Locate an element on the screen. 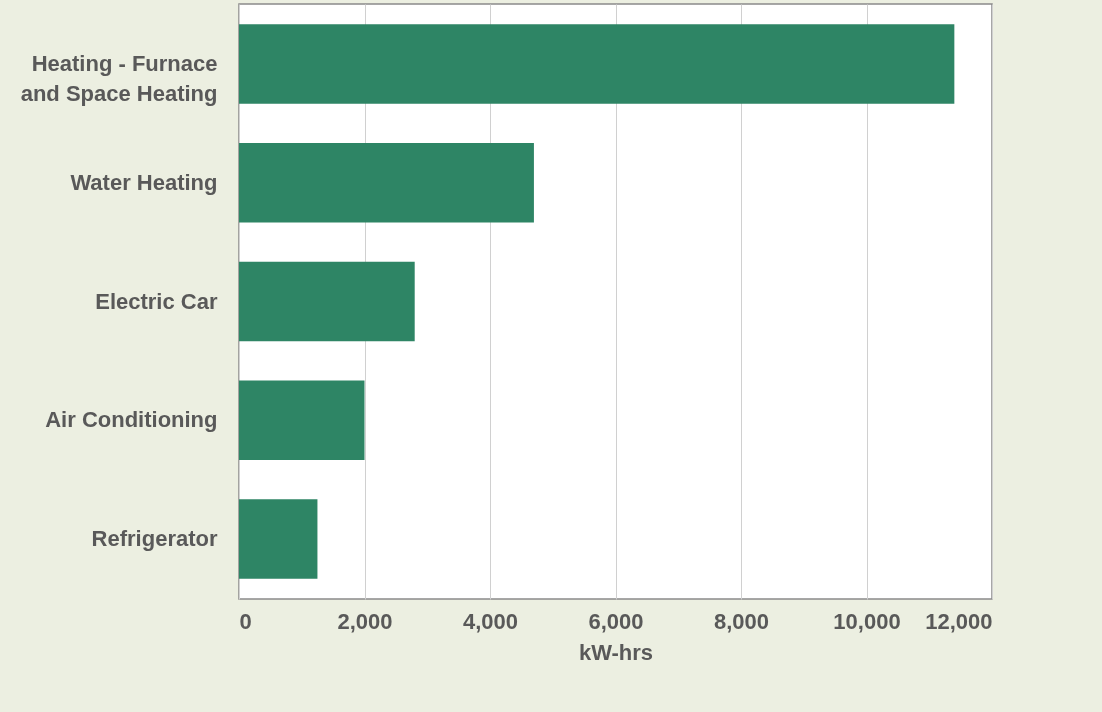 This screenshot has width=1102, height=712. y-tick-label: Air Conditioning is located at coordinates (131, 420).